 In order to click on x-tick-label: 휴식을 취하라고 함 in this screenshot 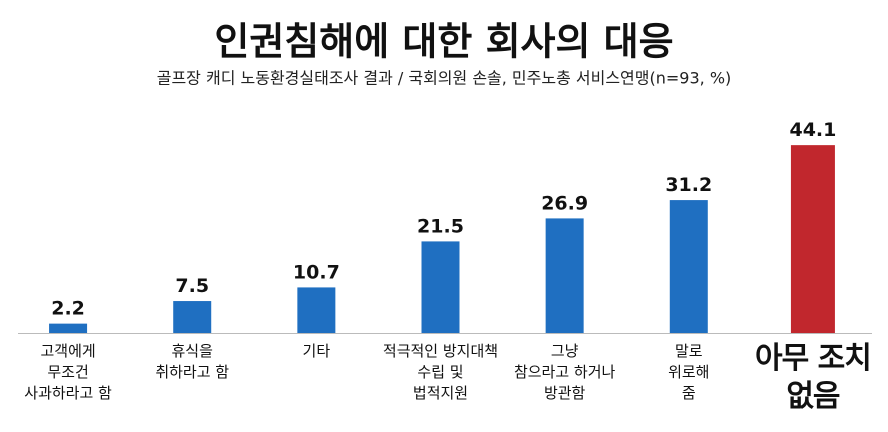, I will do `click(192, 361)`.